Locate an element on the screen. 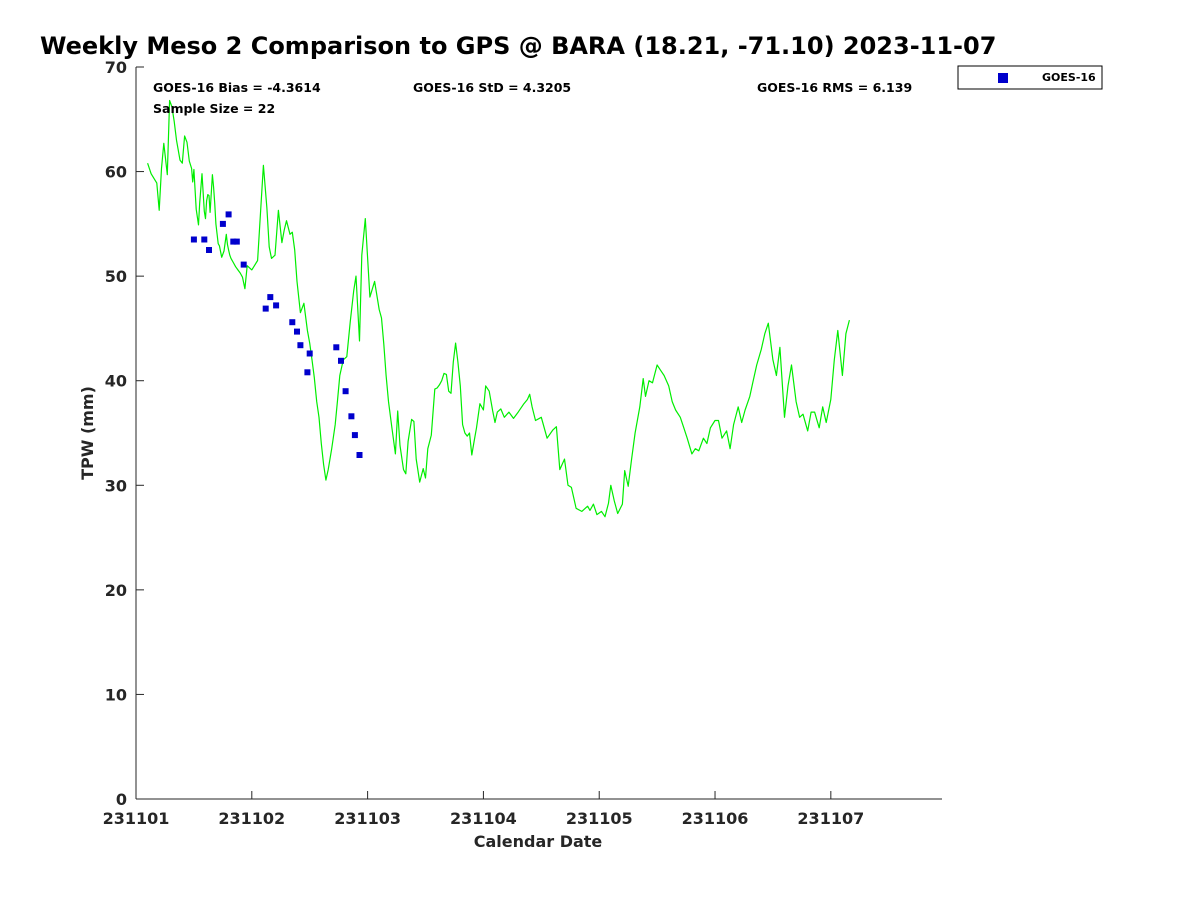 The image size is (1200, 900). x-axis-label: Calendar Date is located at coordinates (538, 841).